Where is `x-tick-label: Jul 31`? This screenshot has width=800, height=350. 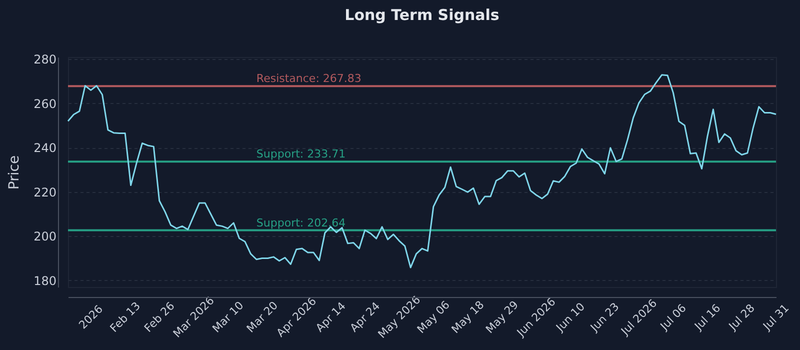 x-tick-label: Jul 31 is located at coordinates (776, 318).